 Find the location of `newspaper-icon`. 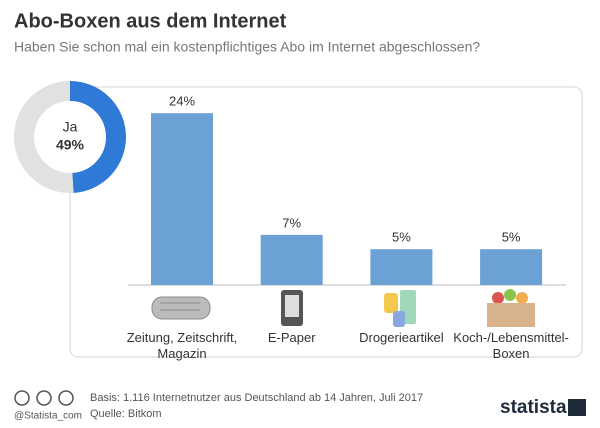

newspaper-icon is located at coordinates (181, 308).